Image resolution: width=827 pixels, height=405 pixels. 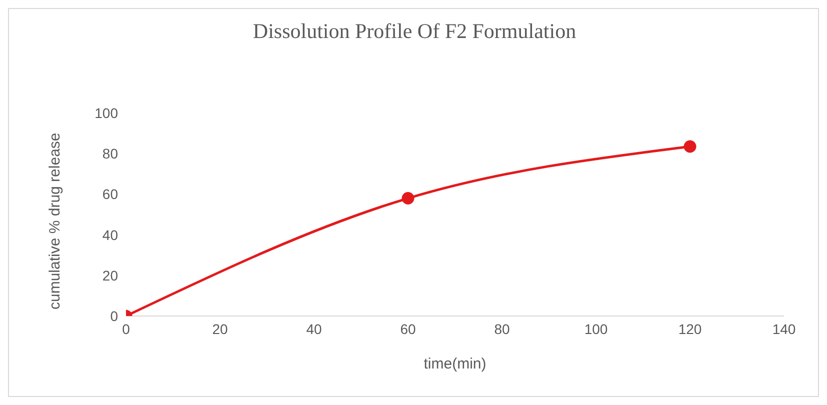 I want to click on x-tick-label: 140, so click(x=784, y=328).